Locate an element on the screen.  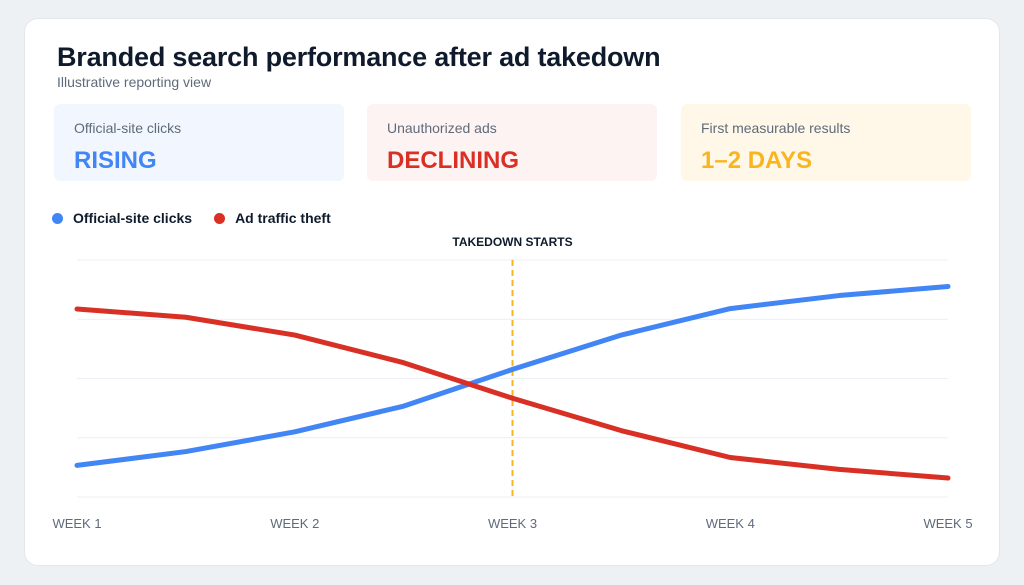
kpi-value: RISING is located at coordinates (115, 160).